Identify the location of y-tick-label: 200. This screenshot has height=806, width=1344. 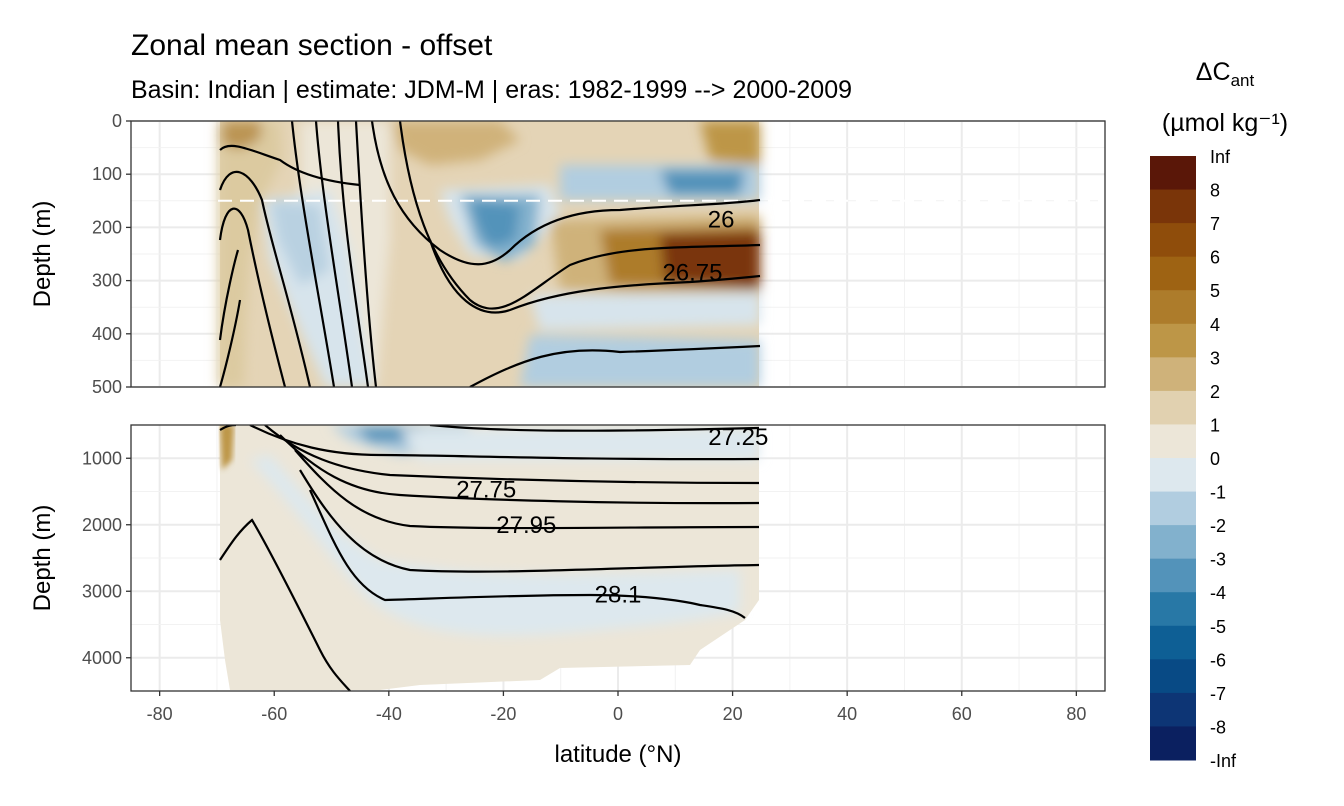
(107, 227).